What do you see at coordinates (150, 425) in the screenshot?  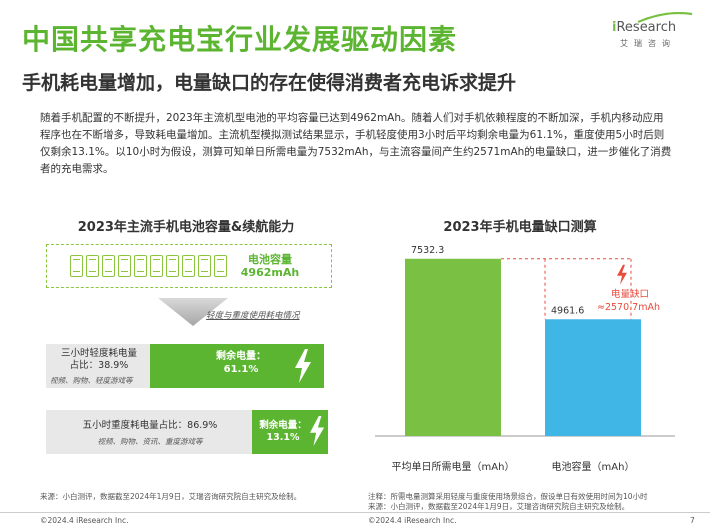 I see `heavy-usage-line1: 五小时重度耗电量占比：86.9%` at bounding box center [150, 425].